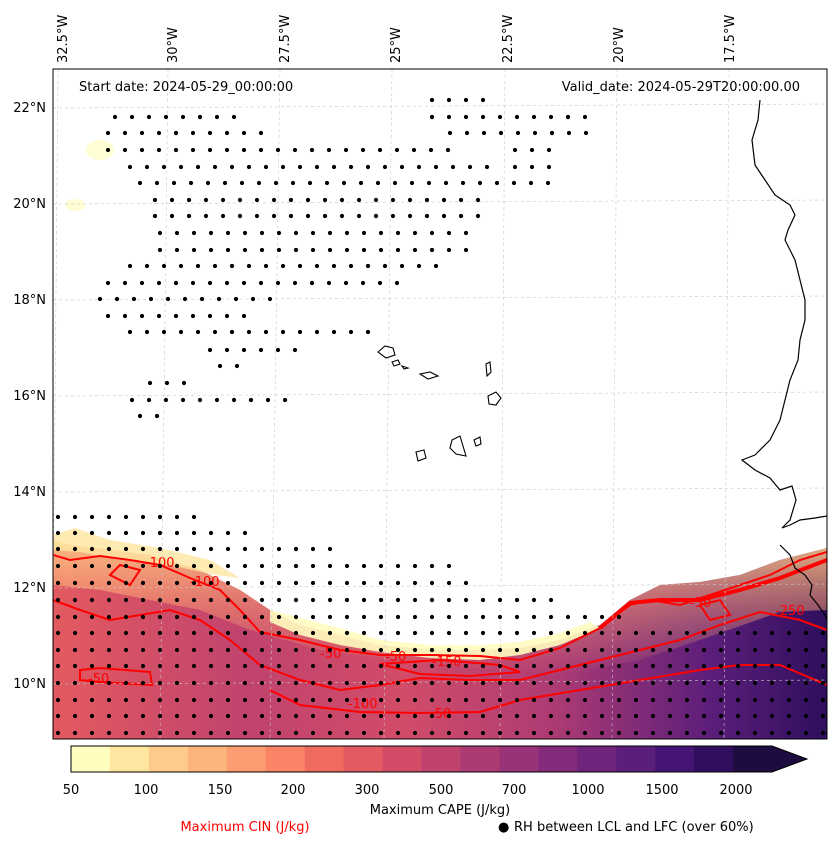 The height and width of the screenshot is (845, 837). I want to click on colorbar-tick: 200, so click(293, 790).